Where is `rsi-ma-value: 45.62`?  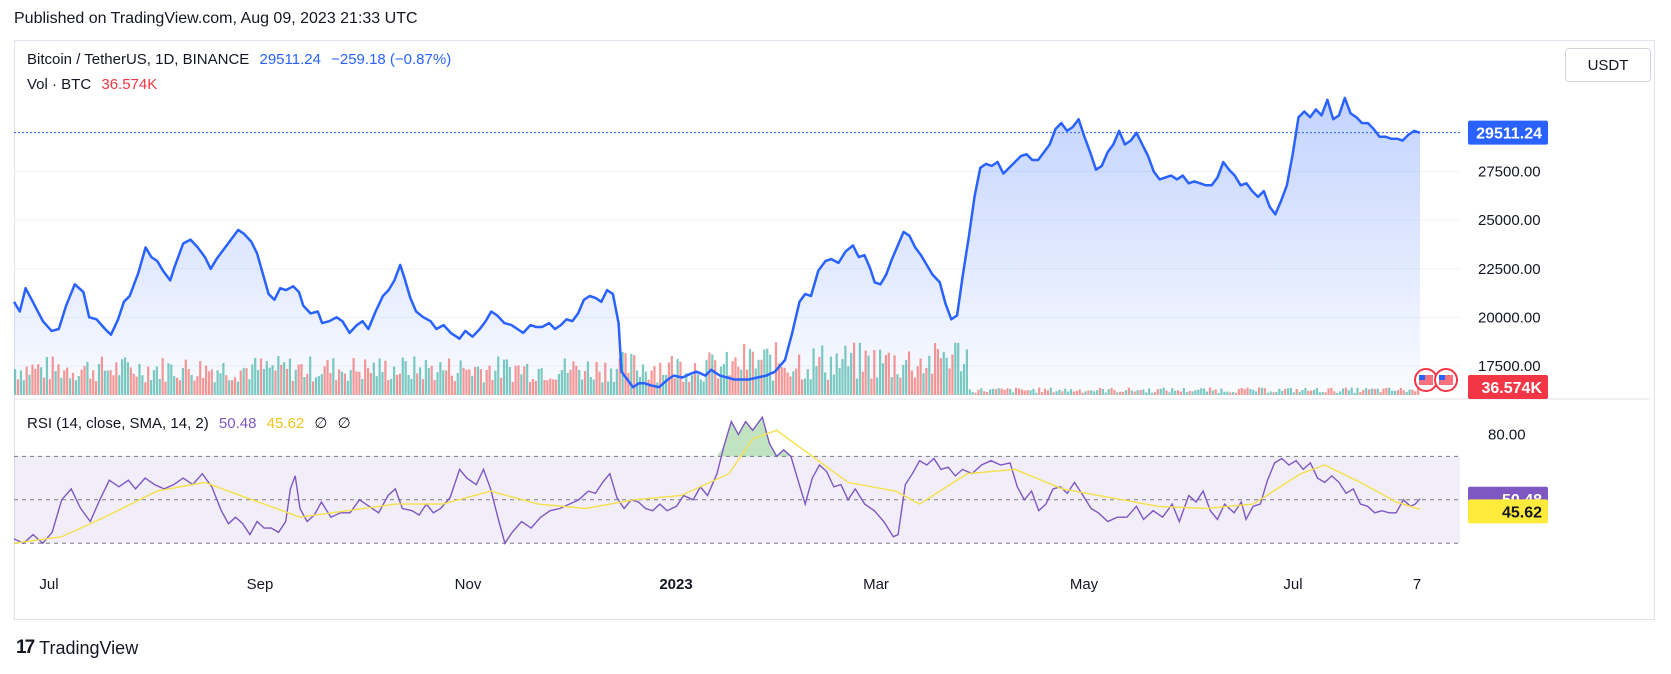 rsi-ma-value: 45.62 is located at coordinates (285, 423).